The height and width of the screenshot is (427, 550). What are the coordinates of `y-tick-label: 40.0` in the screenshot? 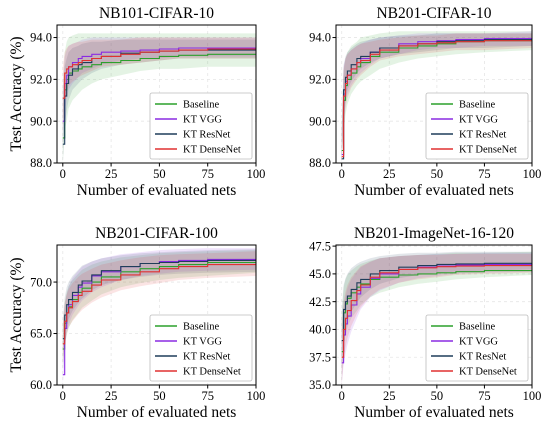 It's located at (320, 330).